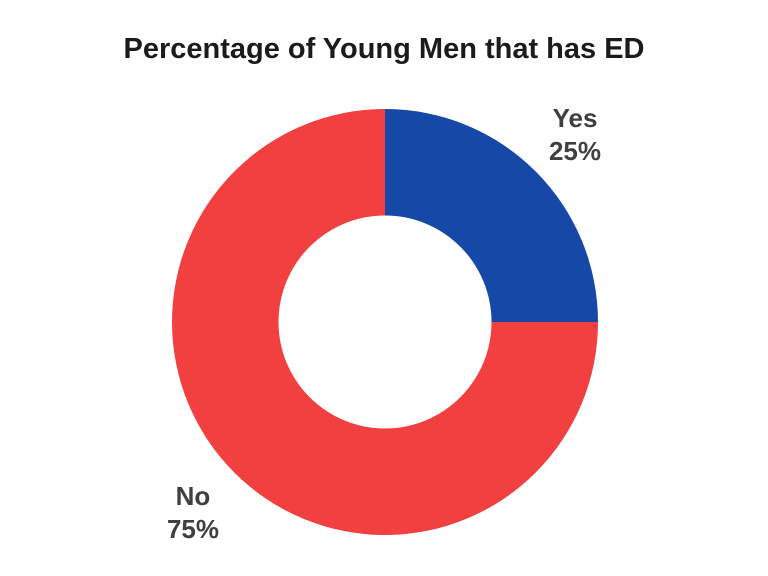 The width and height of the screenshot is (768, 576). What do you see at coordinates (193, 513) in the screenshot?
I see `slice-label-no: No 75%` at bounding box center [193, 513].